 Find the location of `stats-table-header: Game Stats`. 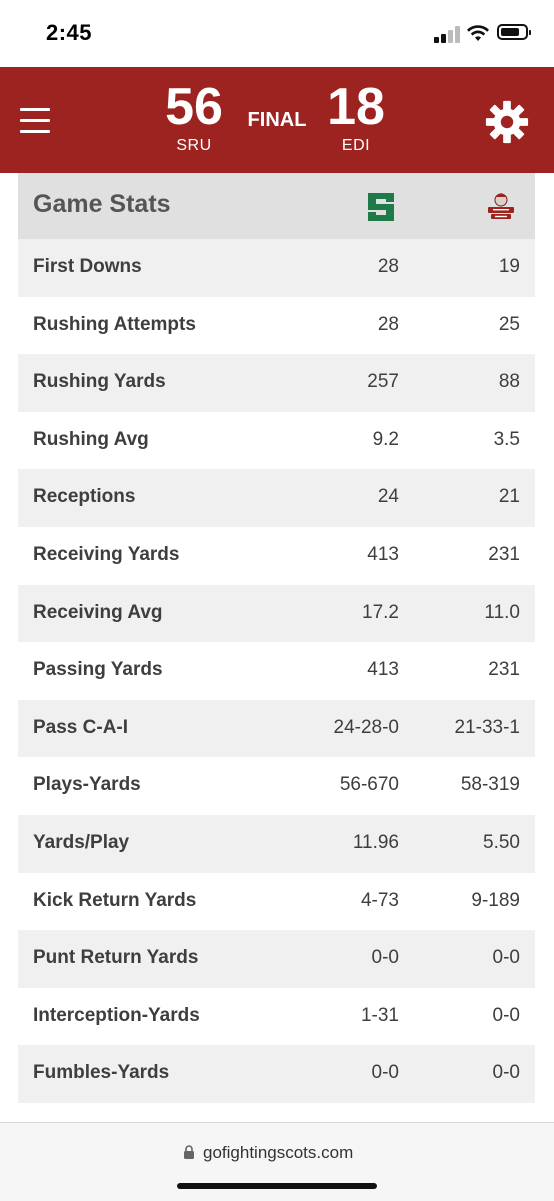

stats-table-header: Game Stats is located at coordinates (276, 206).